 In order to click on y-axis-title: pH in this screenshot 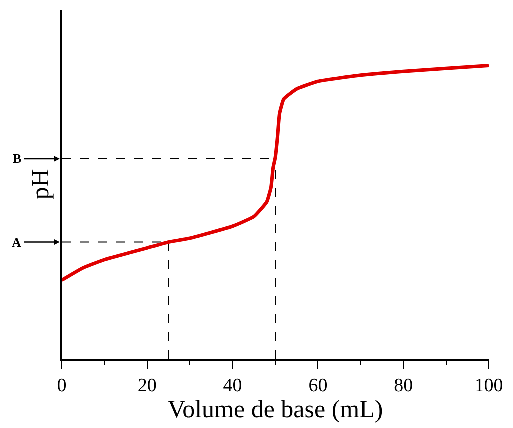, I will do `click(41, 184)`.